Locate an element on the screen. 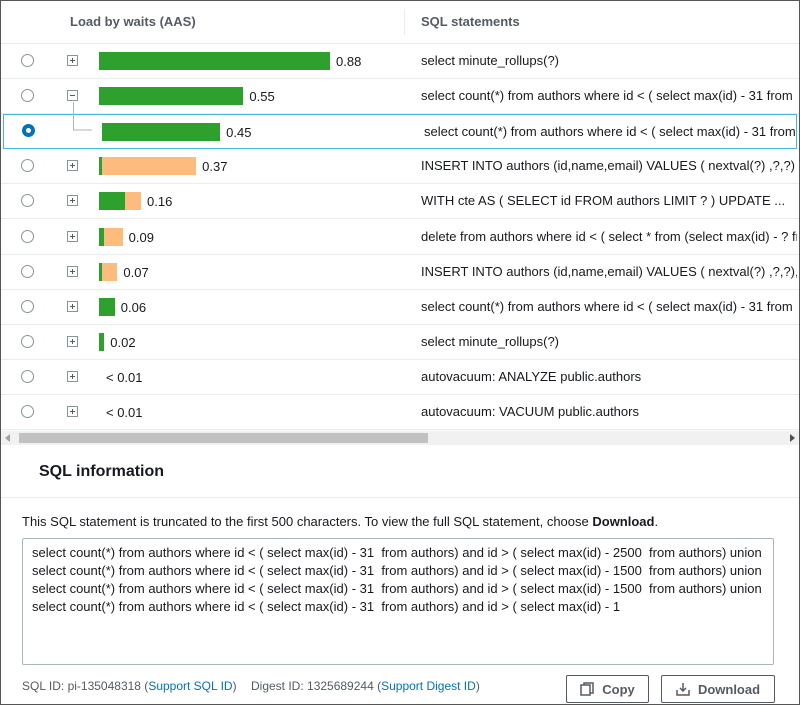 The image size is (800, 705). sql-link: autovacuum: VACUUM public.authors is located at coordinates (530, 411).